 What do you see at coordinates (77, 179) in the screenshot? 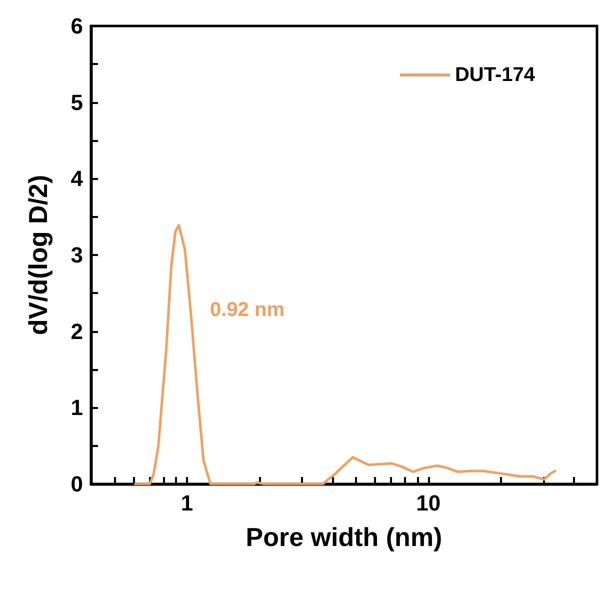
I see `y-tick-label: 4` at bounding box center [77, 179].